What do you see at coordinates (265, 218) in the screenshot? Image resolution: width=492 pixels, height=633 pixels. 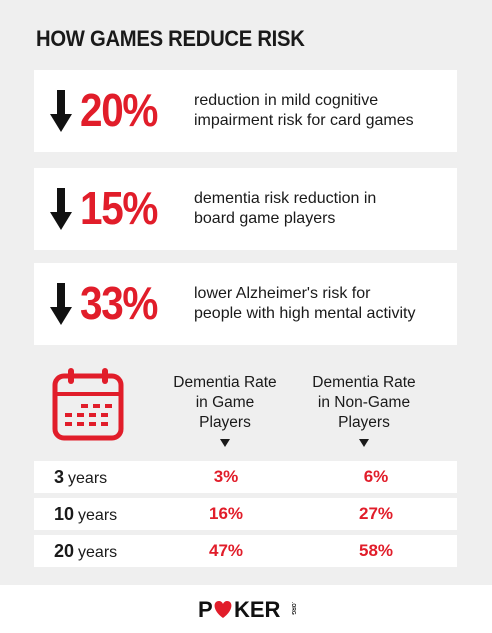 I see `stat-description-line: board game players` at bounding box center [265, 218].